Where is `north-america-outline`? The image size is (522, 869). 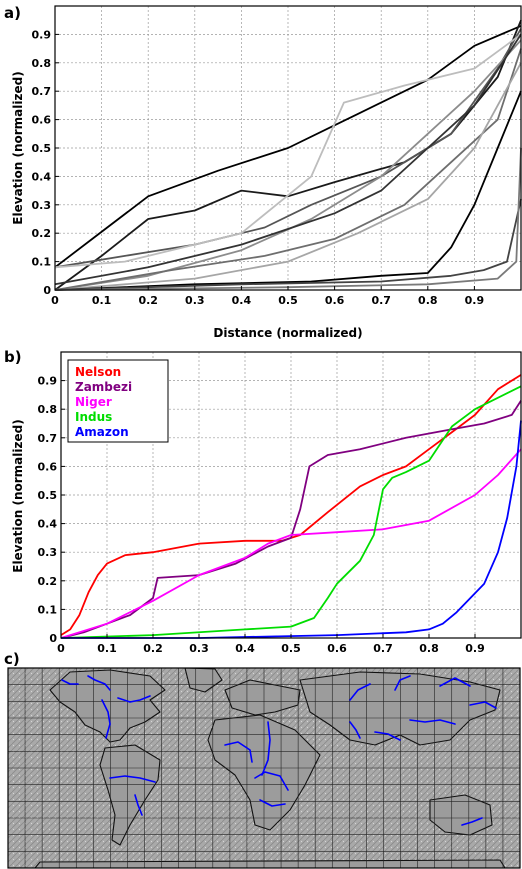
north-america-outline is located at coordinates (107, 706).